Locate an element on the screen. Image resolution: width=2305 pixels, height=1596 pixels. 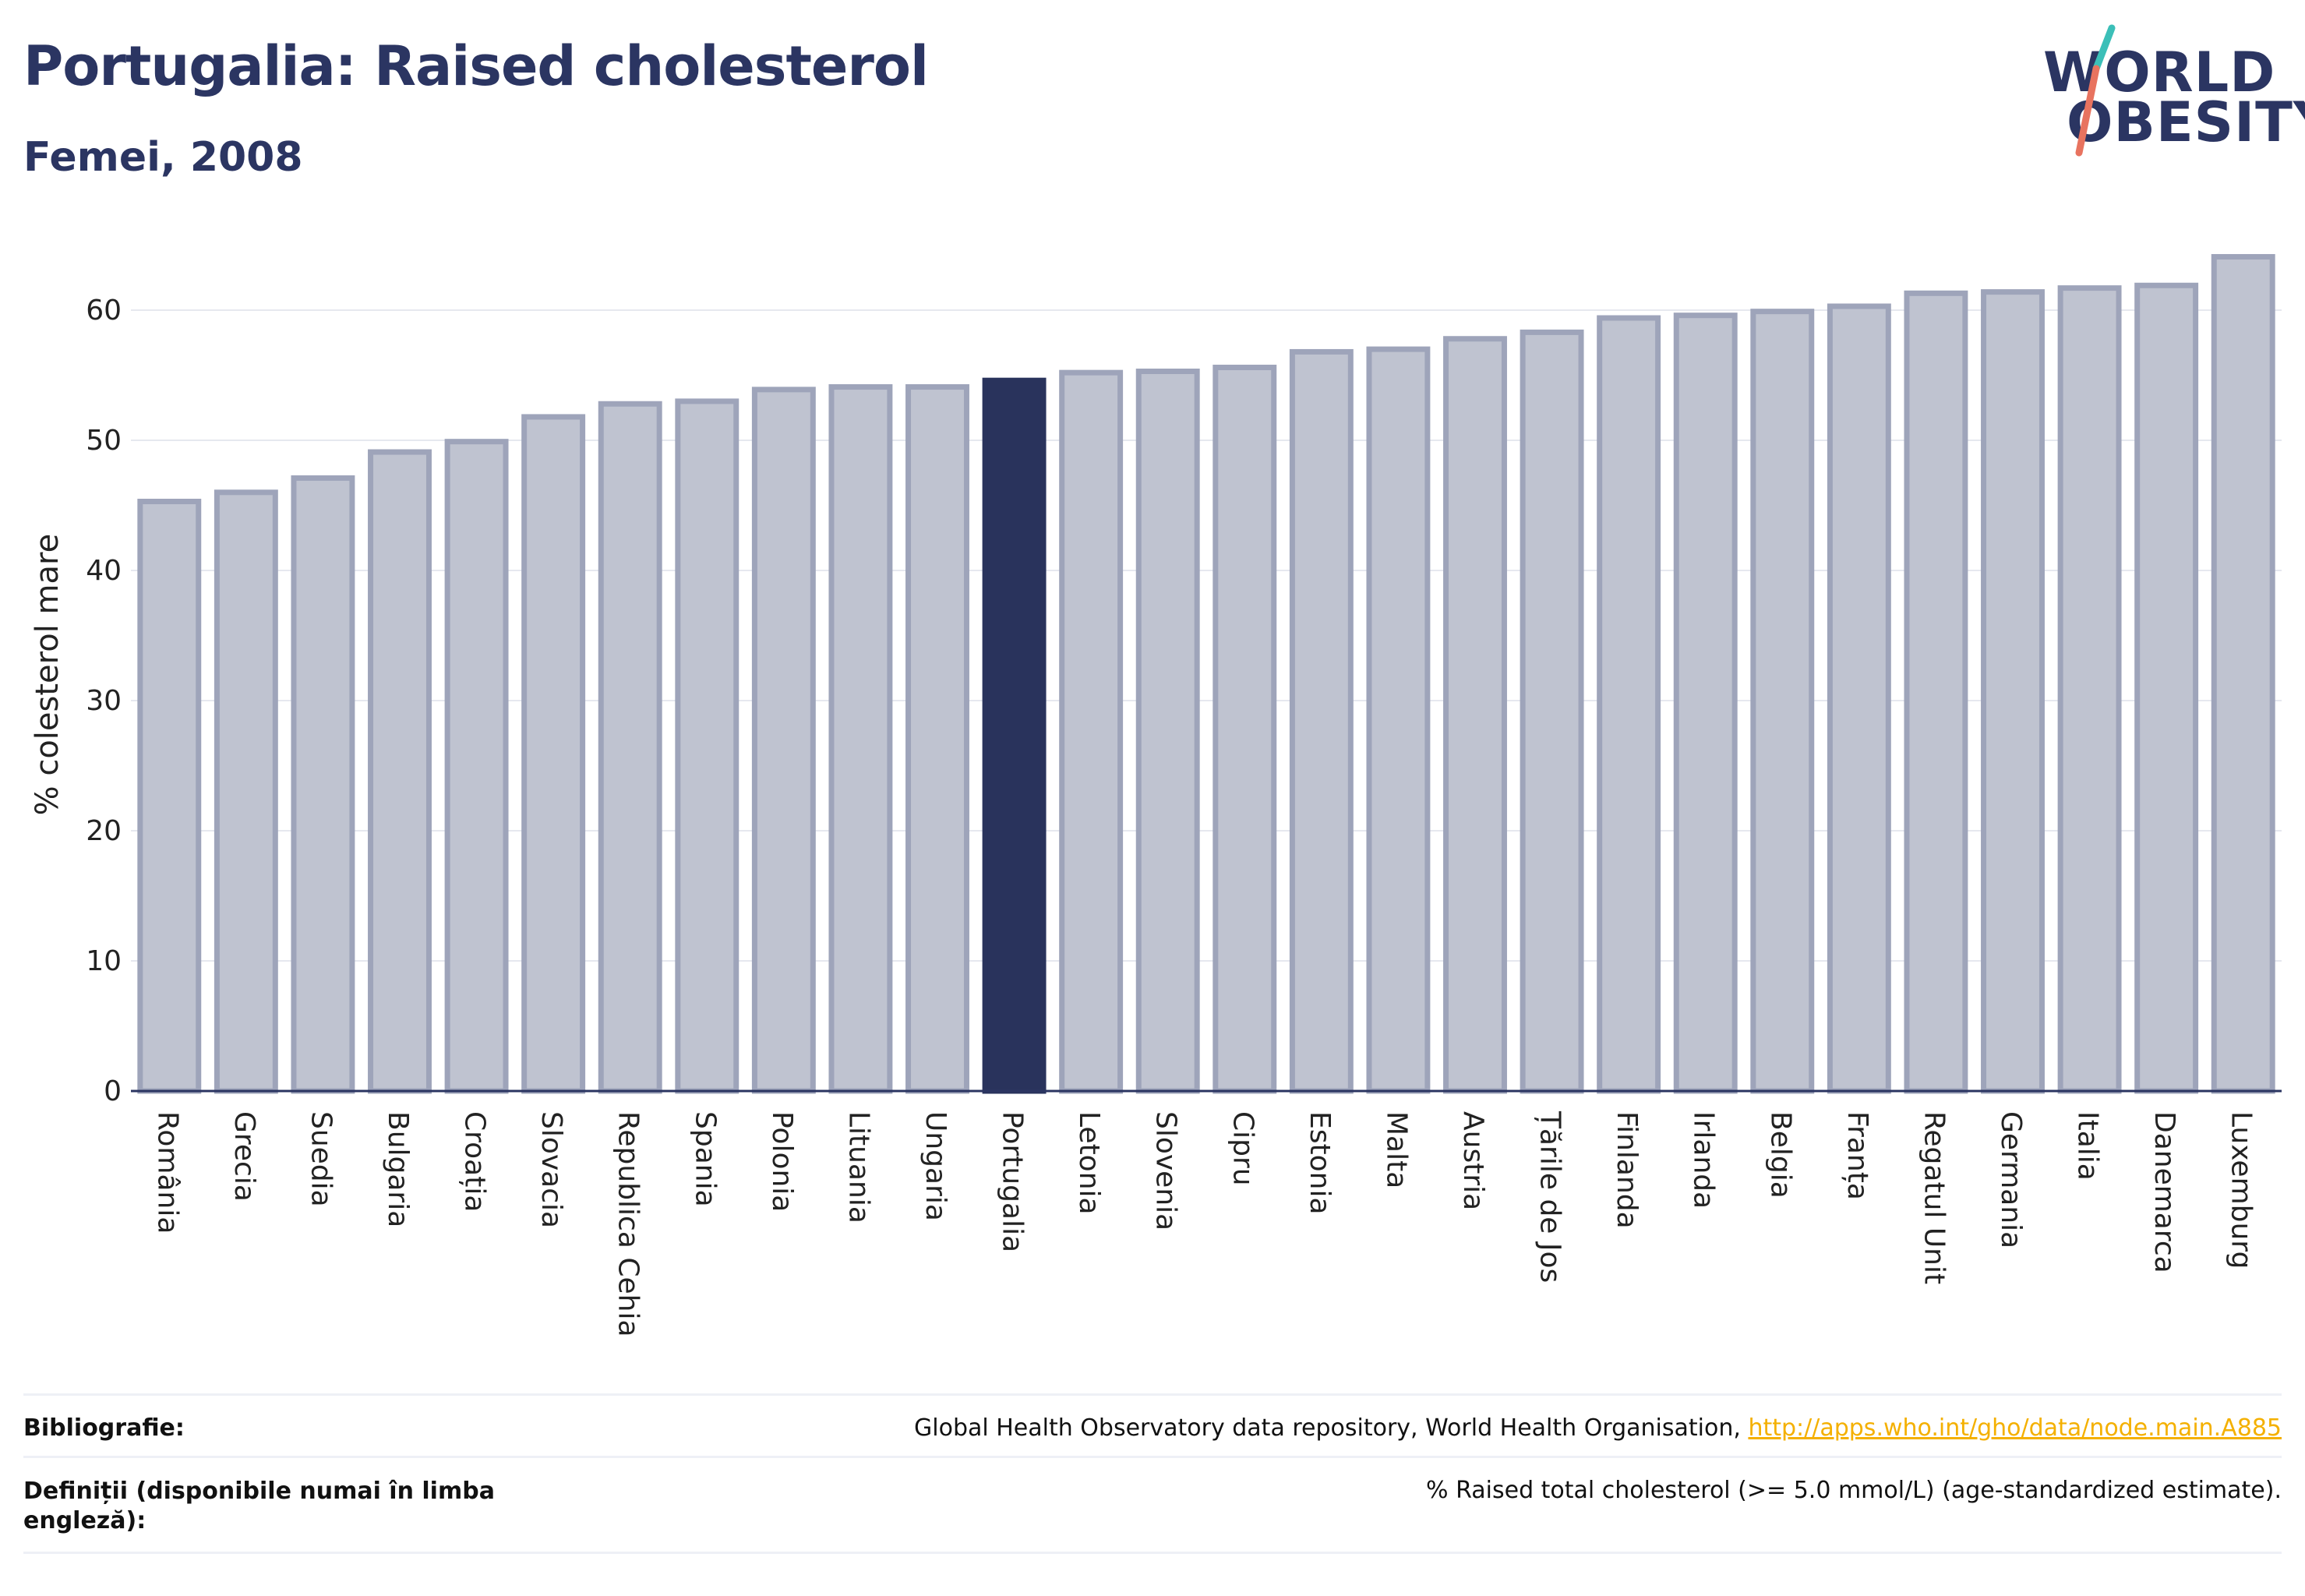
x-tick-label: Italia is located at coordinates (2088, 1146).